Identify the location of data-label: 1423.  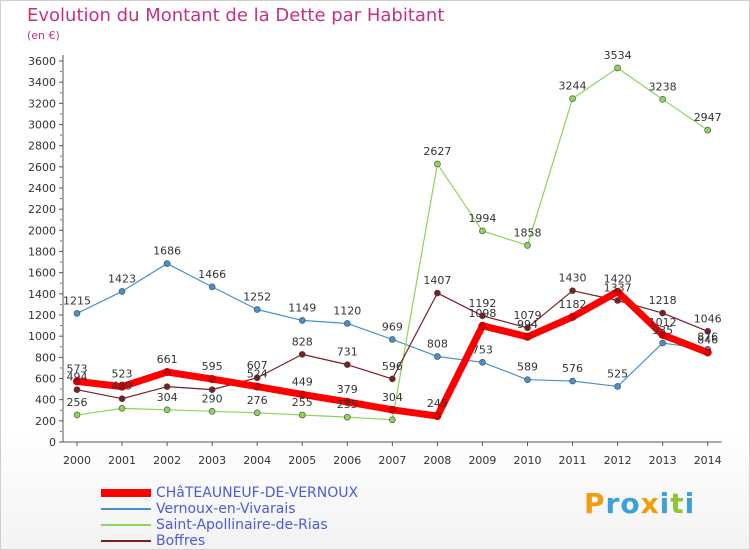
(122, 278).